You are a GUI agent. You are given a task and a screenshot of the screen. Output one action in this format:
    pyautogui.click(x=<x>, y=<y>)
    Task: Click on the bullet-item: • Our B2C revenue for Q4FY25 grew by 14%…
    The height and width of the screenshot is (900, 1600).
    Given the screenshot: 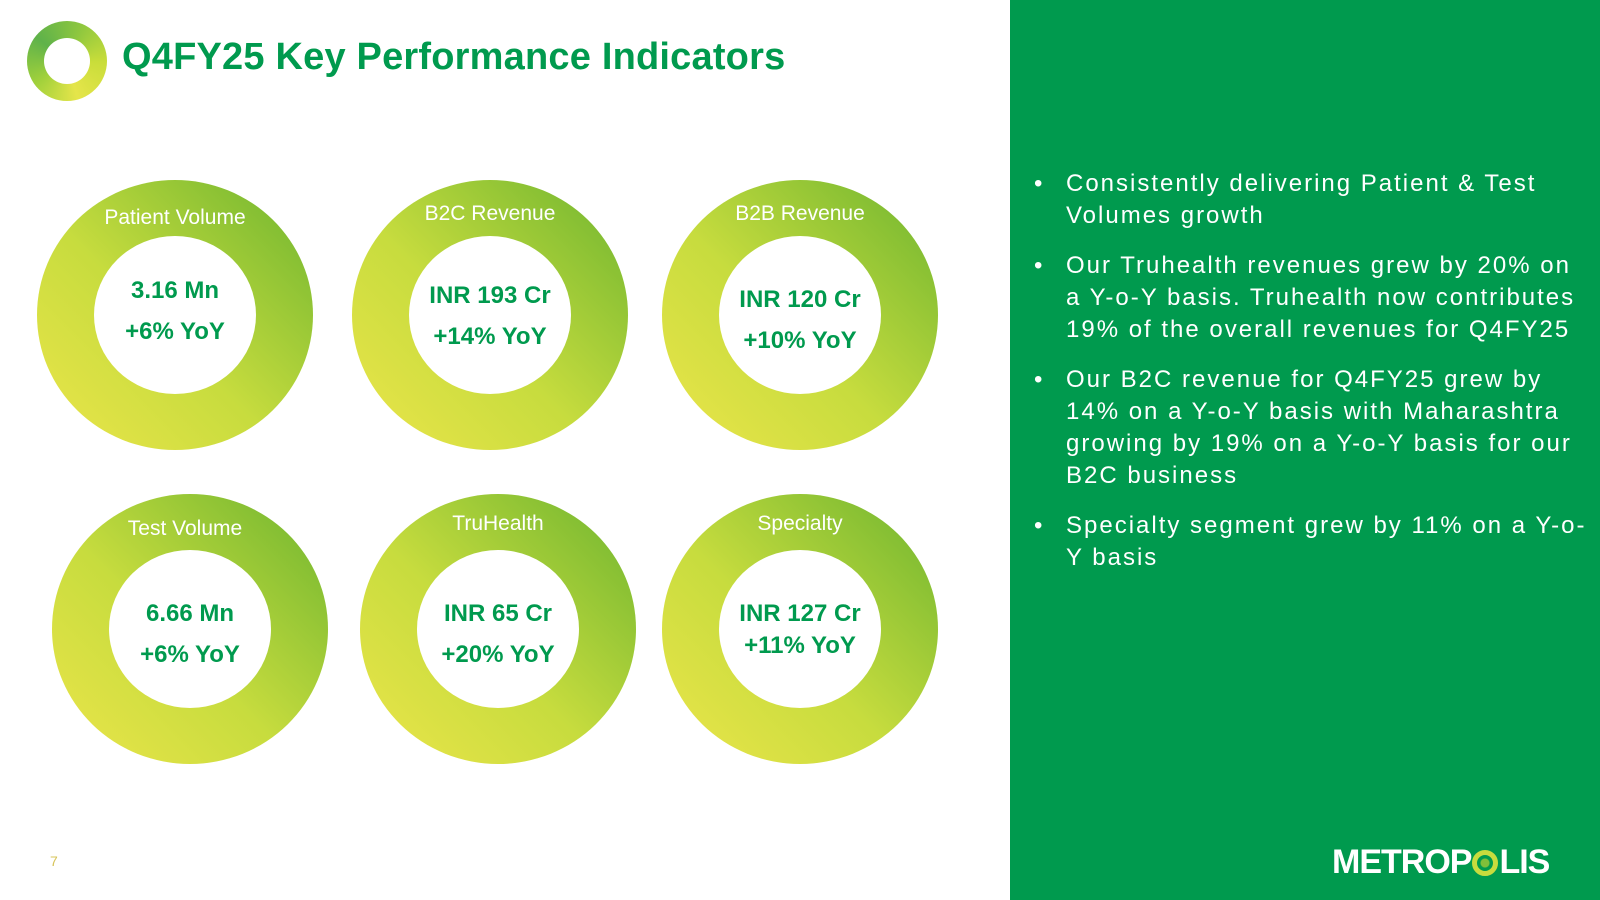 What is the action you would take?
    pyautogui.click(x=1308, y=428)
    